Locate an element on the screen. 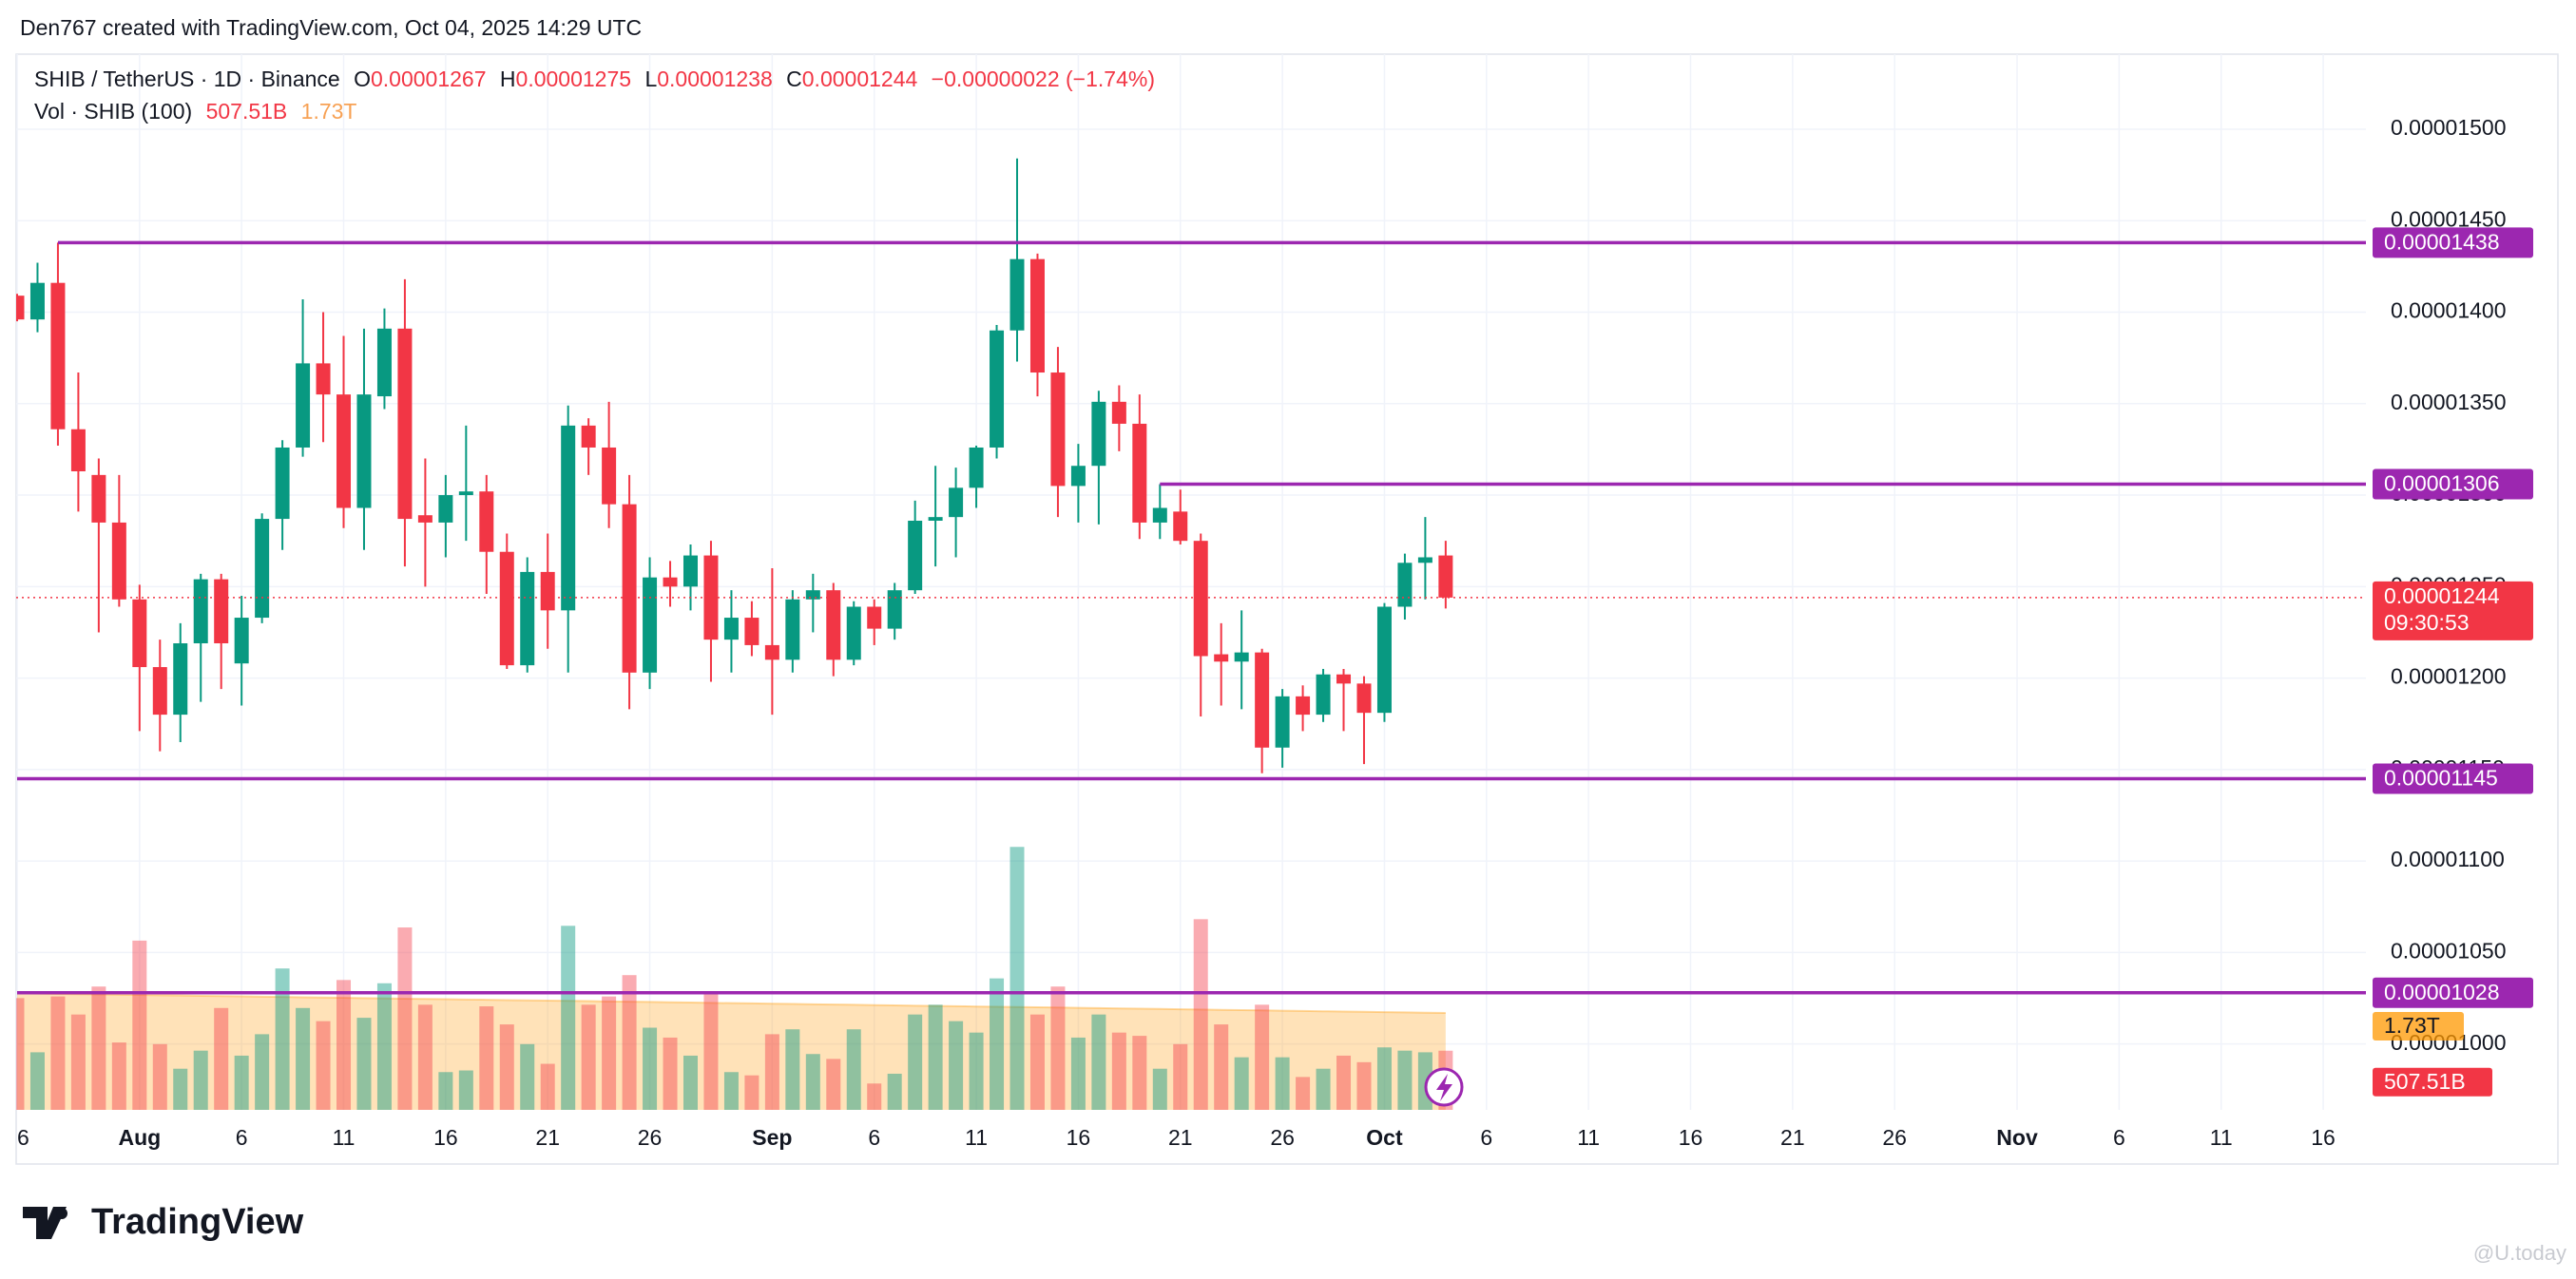 The width and height of the screenshot is (2576, 1279). volume-value: 507.51B is located at coordinates (247, 111).